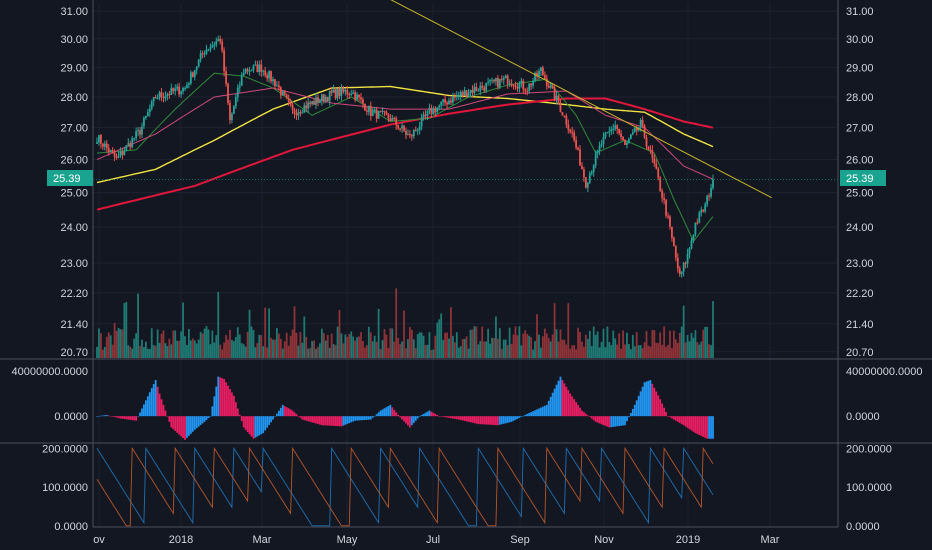 The image size is (932, 550). I want to click on aroon-tick-label-right: 200.0000, so click(869, 449).